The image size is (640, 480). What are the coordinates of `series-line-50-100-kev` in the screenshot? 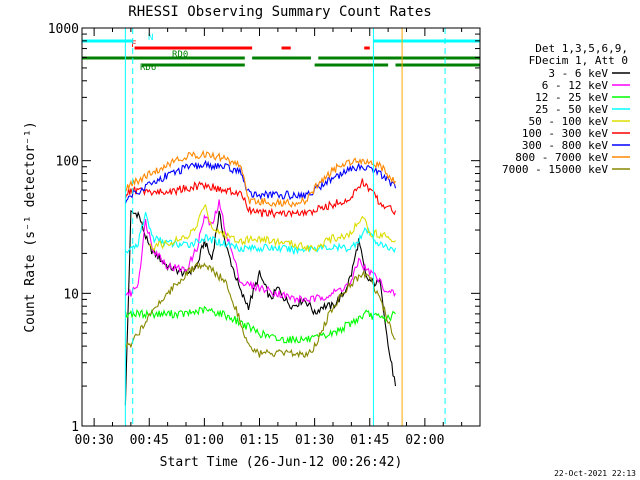 It's located at (272, 228).